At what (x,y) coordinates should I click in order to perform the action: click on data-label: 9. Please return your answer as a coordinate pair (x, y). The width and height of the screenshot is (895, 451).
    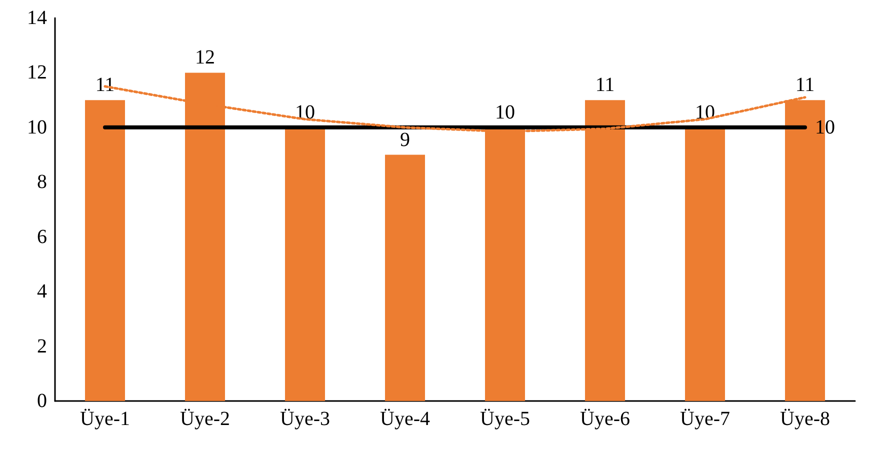
    Looking at the image, I should click on (405, 139).